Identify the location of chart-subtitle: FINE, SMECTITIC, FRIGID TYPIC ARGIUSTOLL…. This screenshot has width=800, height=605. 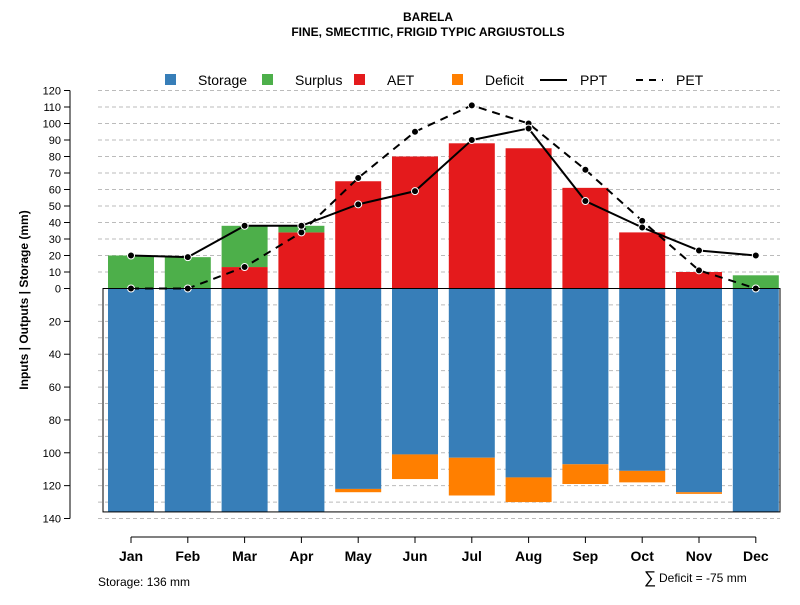
(427, 32).